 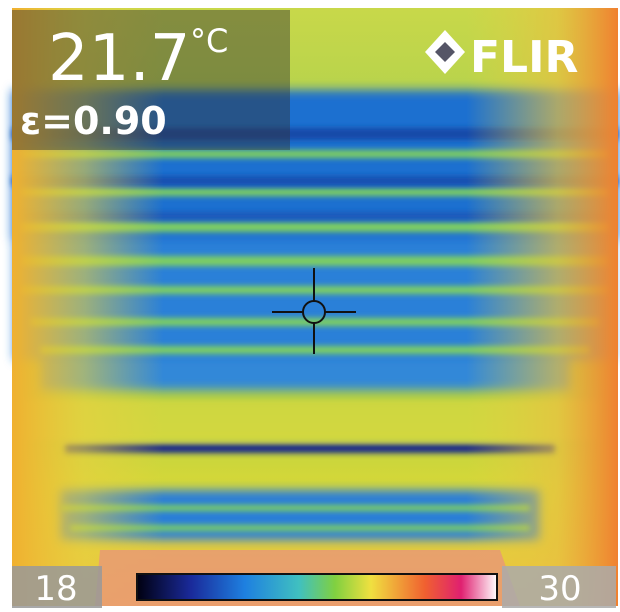 I want to click on flir-logo-icon, so click(x=445, y=52).